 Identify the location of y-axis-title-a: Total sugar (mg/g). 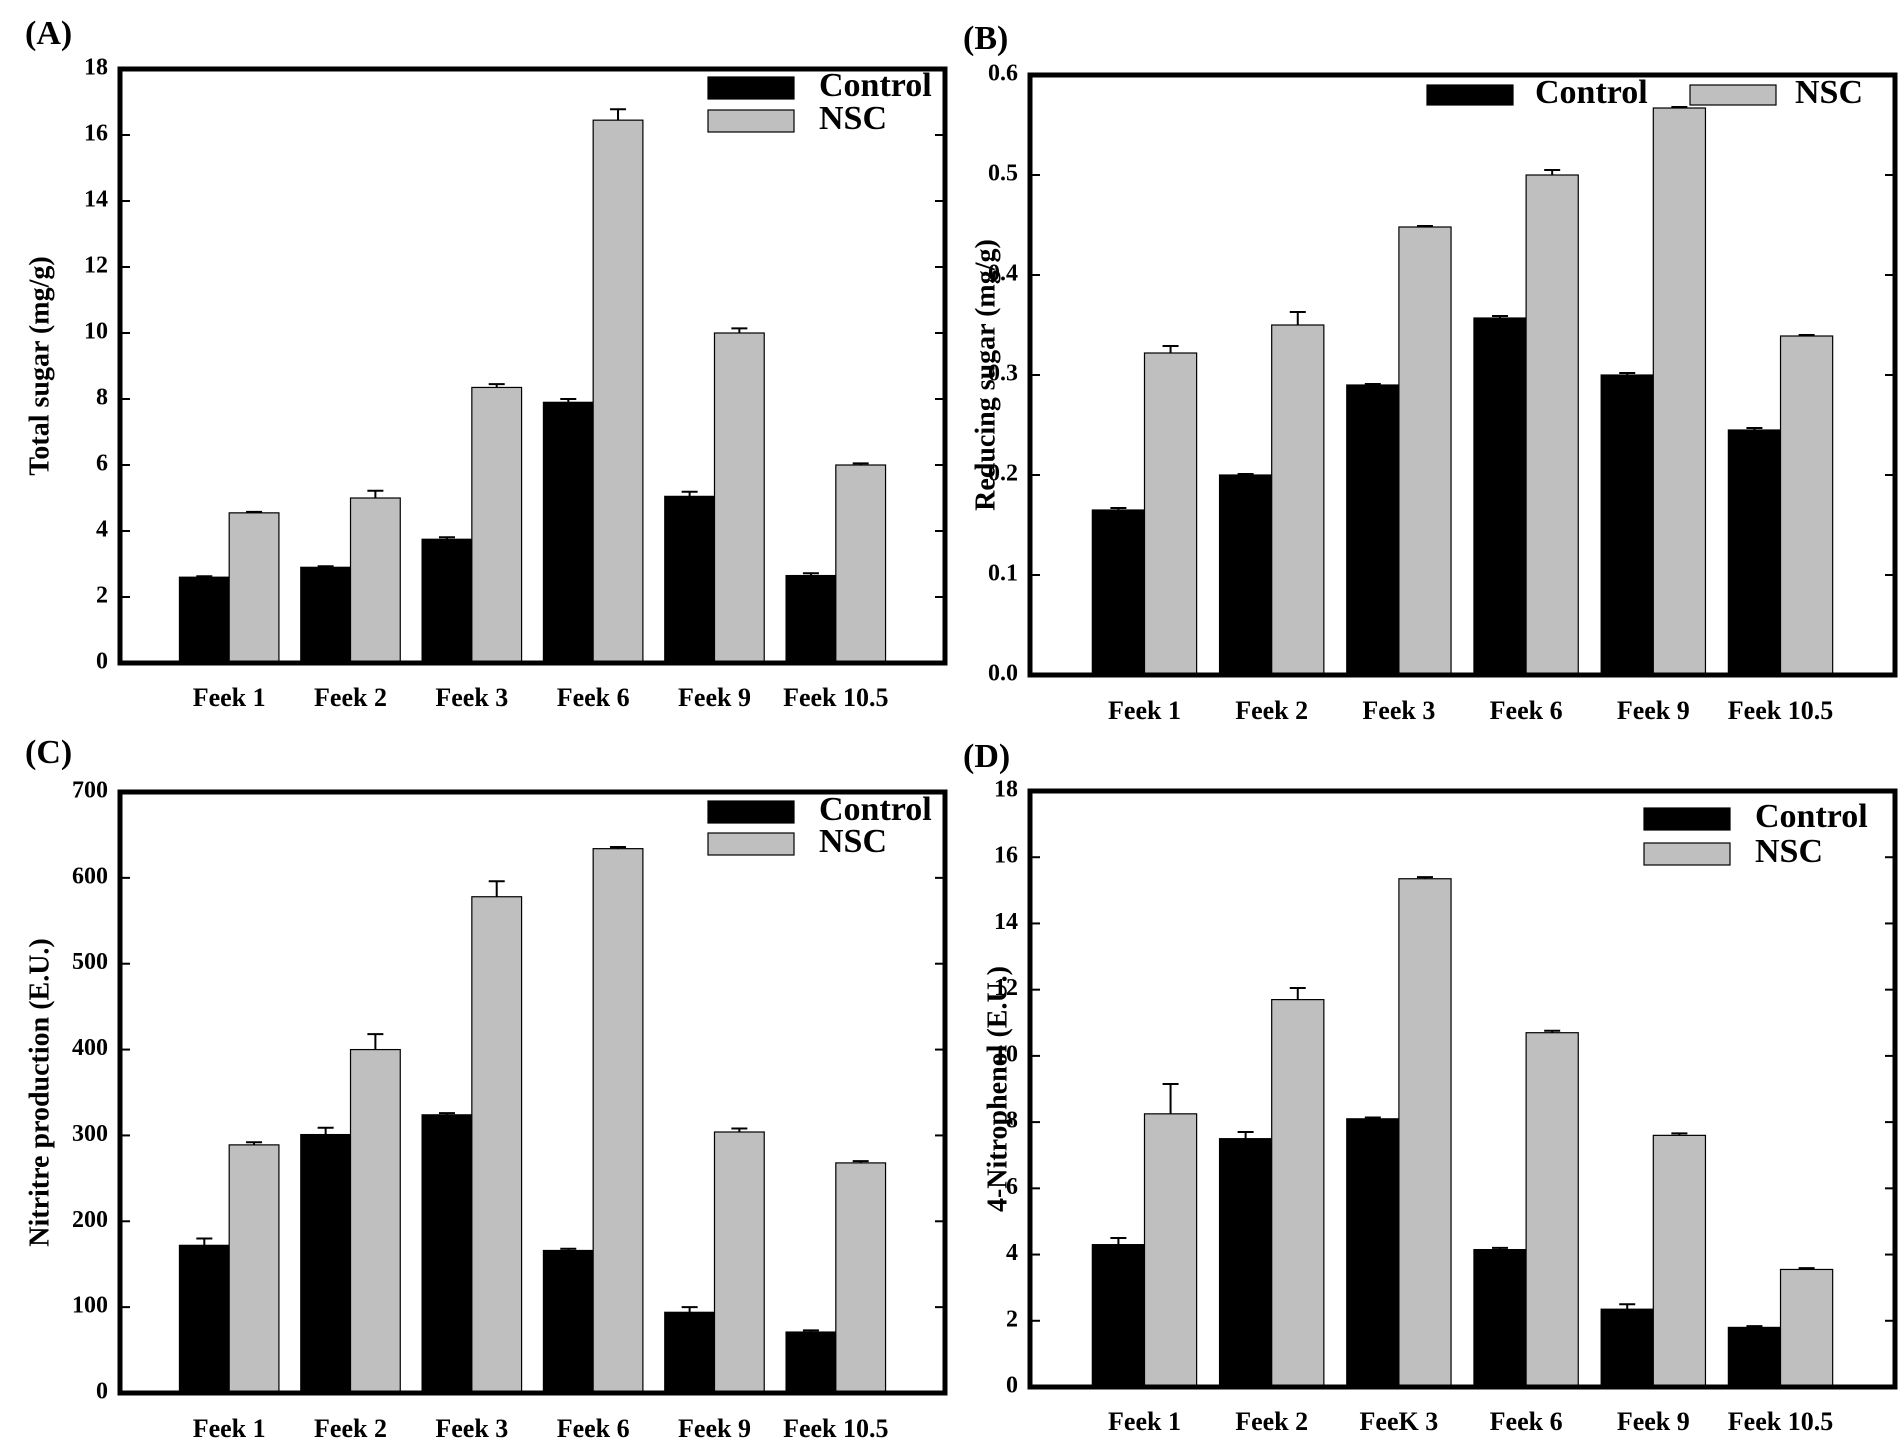
(39, 365).